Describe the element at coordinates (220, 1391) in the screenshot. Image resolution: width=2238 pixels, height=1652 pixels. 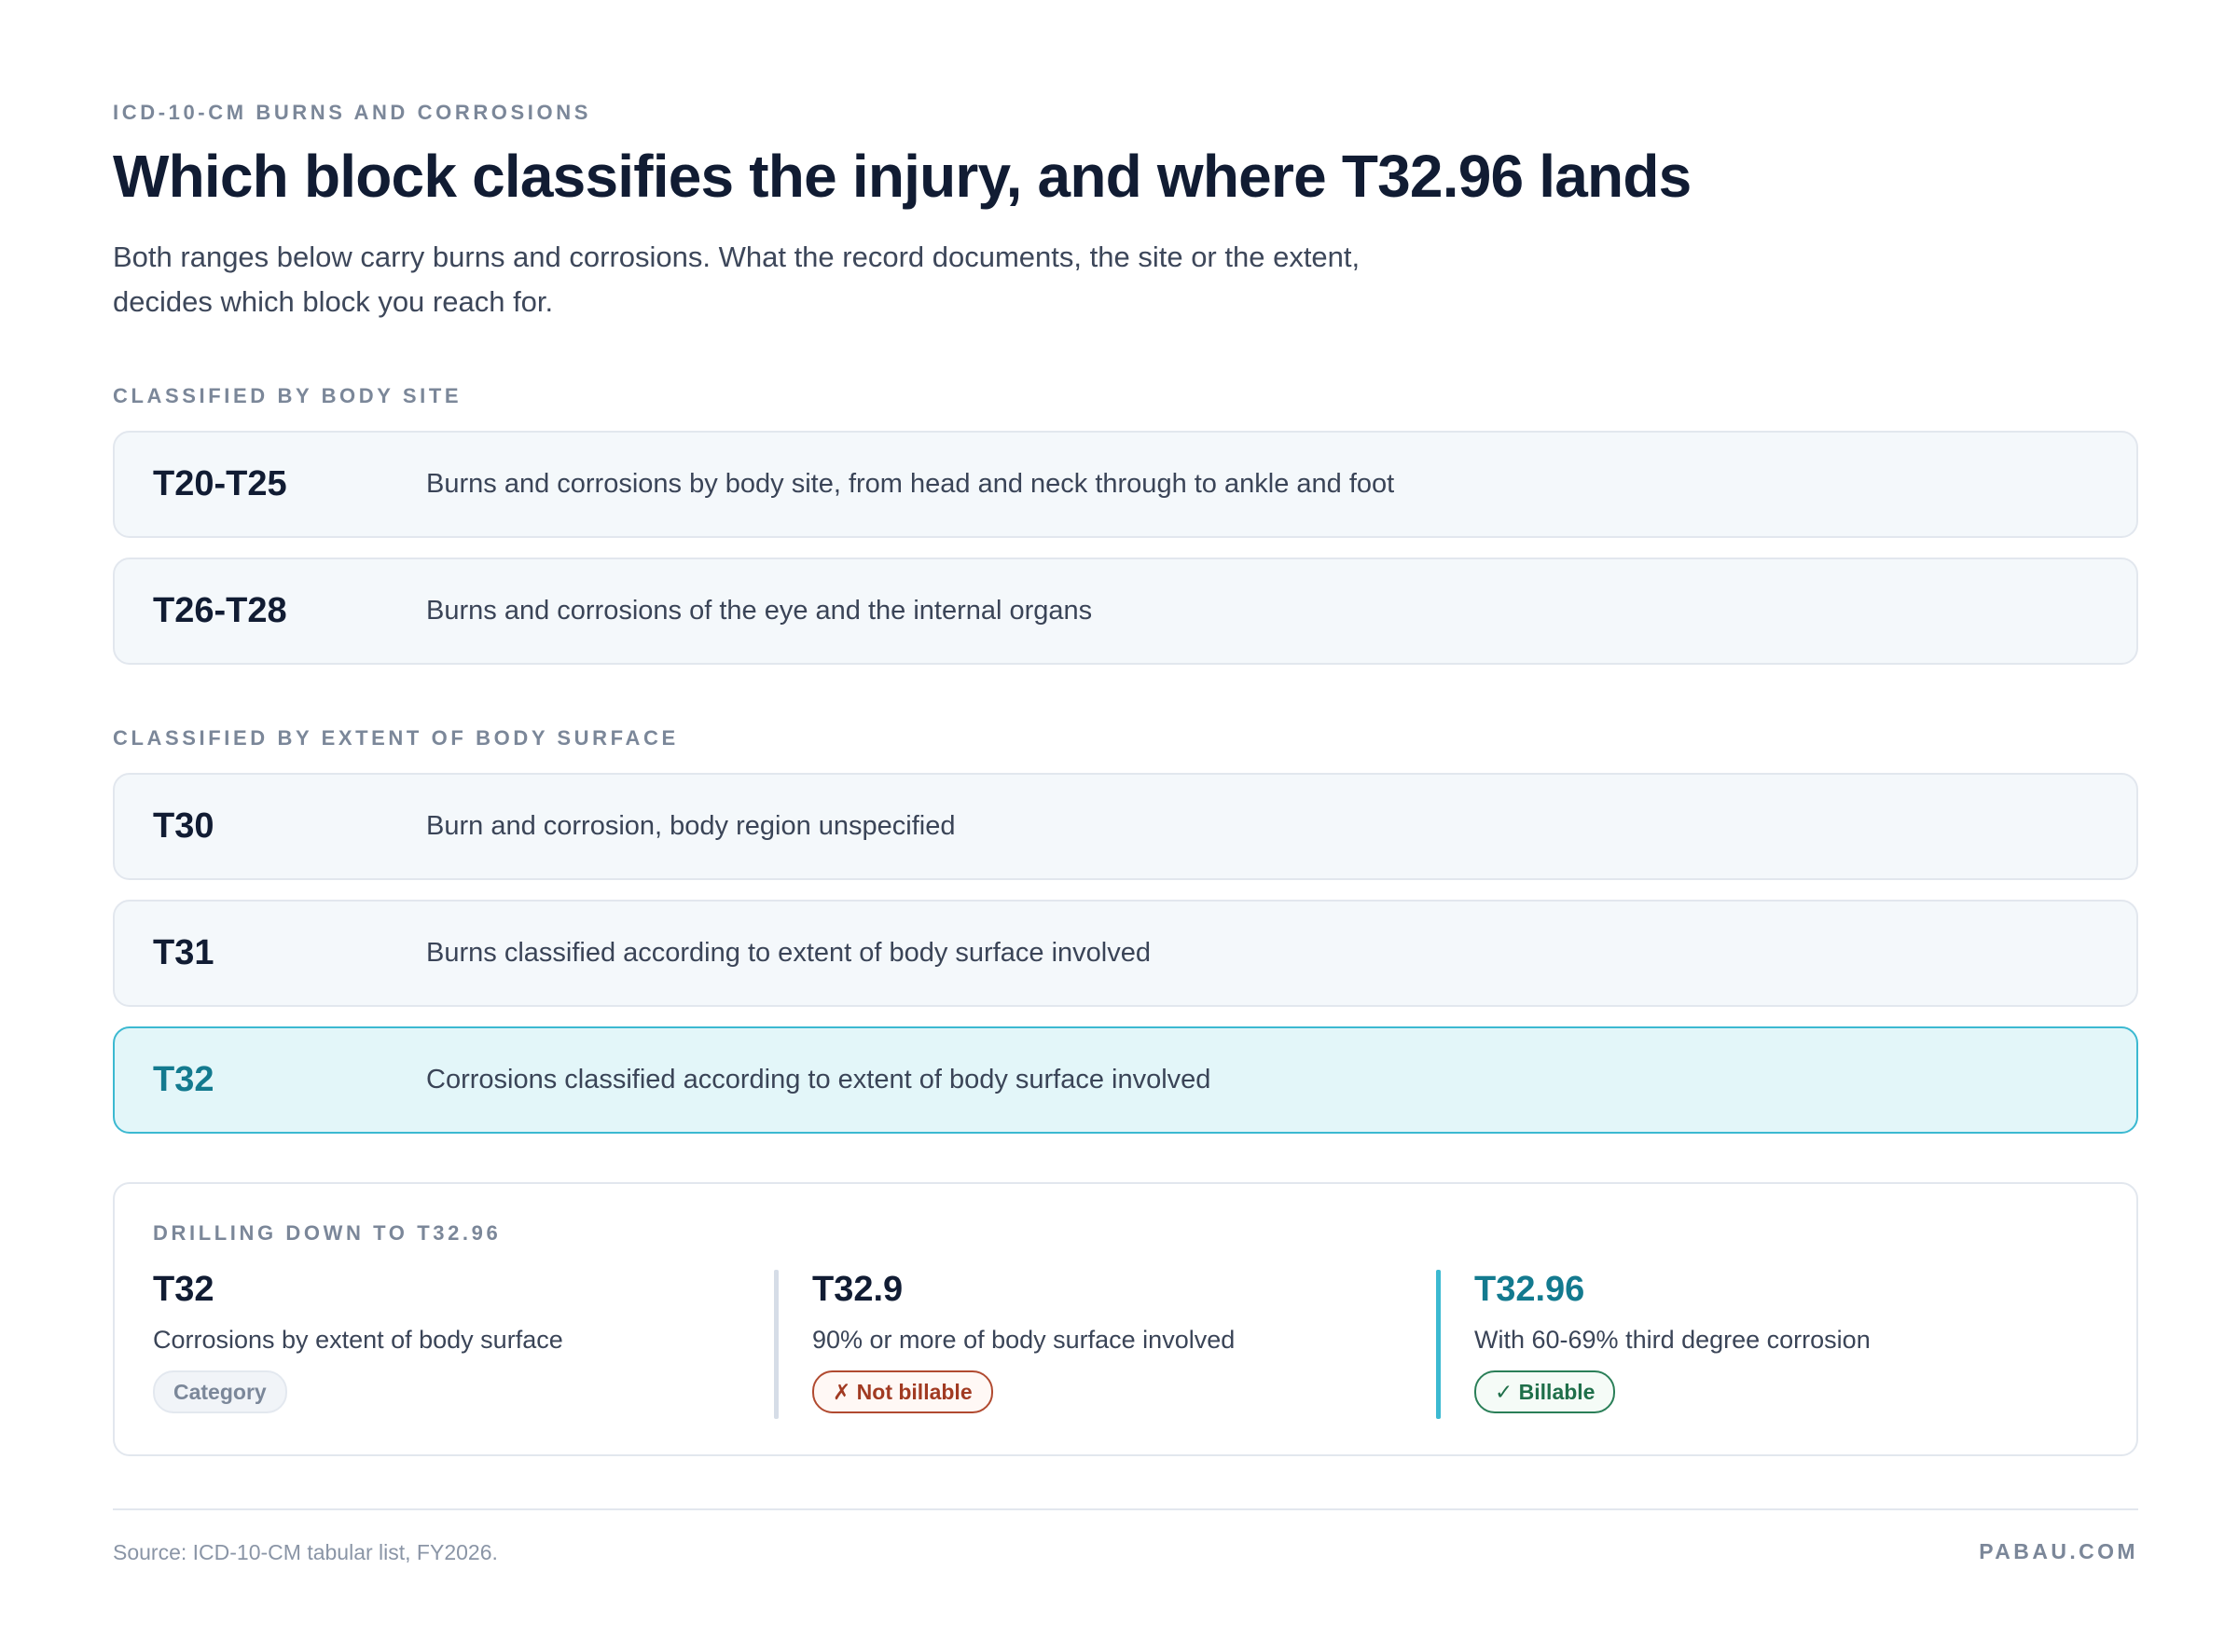
I see `category-badge: Category` at that location.